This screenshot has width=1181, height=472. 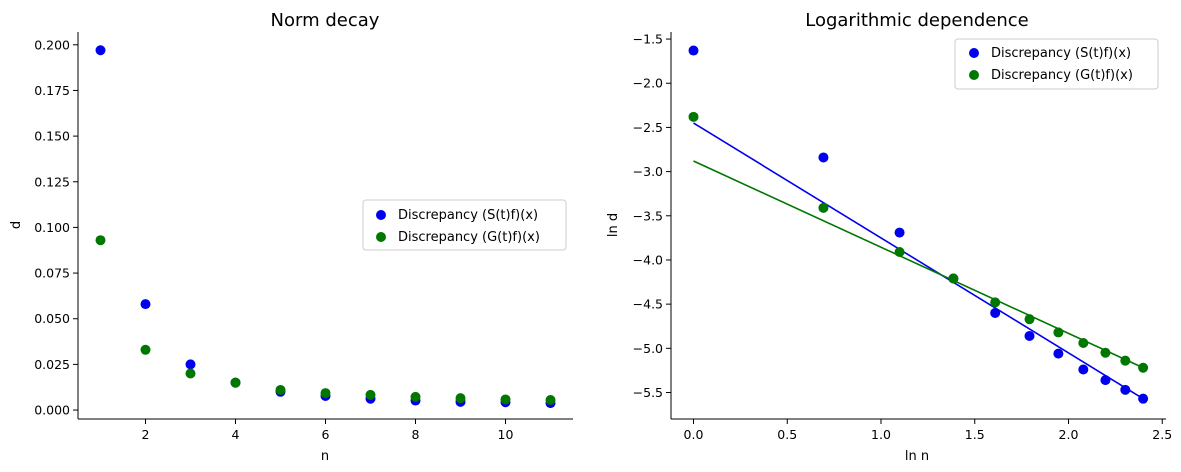 What do you see at coordinates (648, 83) in the screenshot?
I see `y-tick-label: −2.0` at bounding box center [648, 83].